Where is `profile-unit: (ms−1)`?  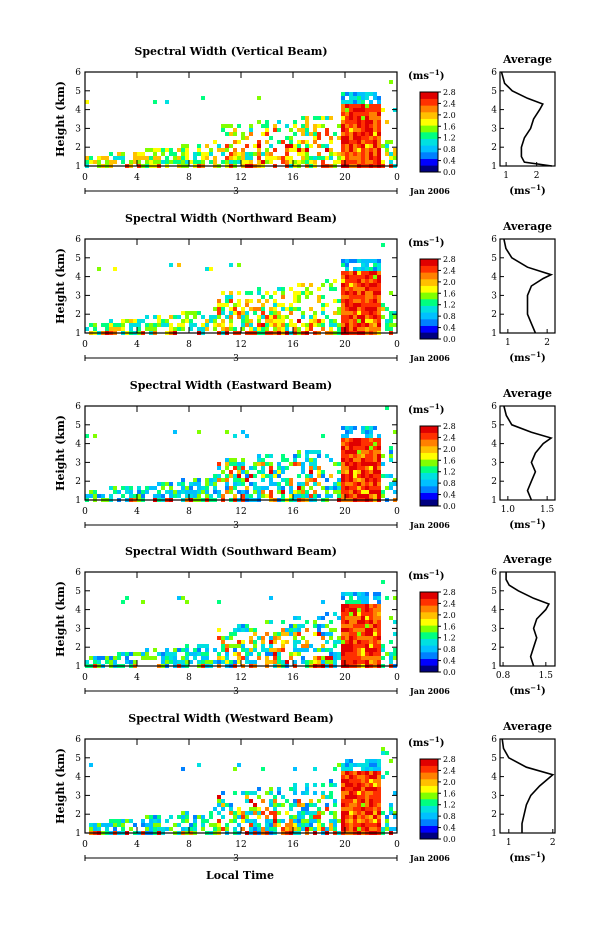
profile-unit: (ms−1) is located at coordinates (527, 857).